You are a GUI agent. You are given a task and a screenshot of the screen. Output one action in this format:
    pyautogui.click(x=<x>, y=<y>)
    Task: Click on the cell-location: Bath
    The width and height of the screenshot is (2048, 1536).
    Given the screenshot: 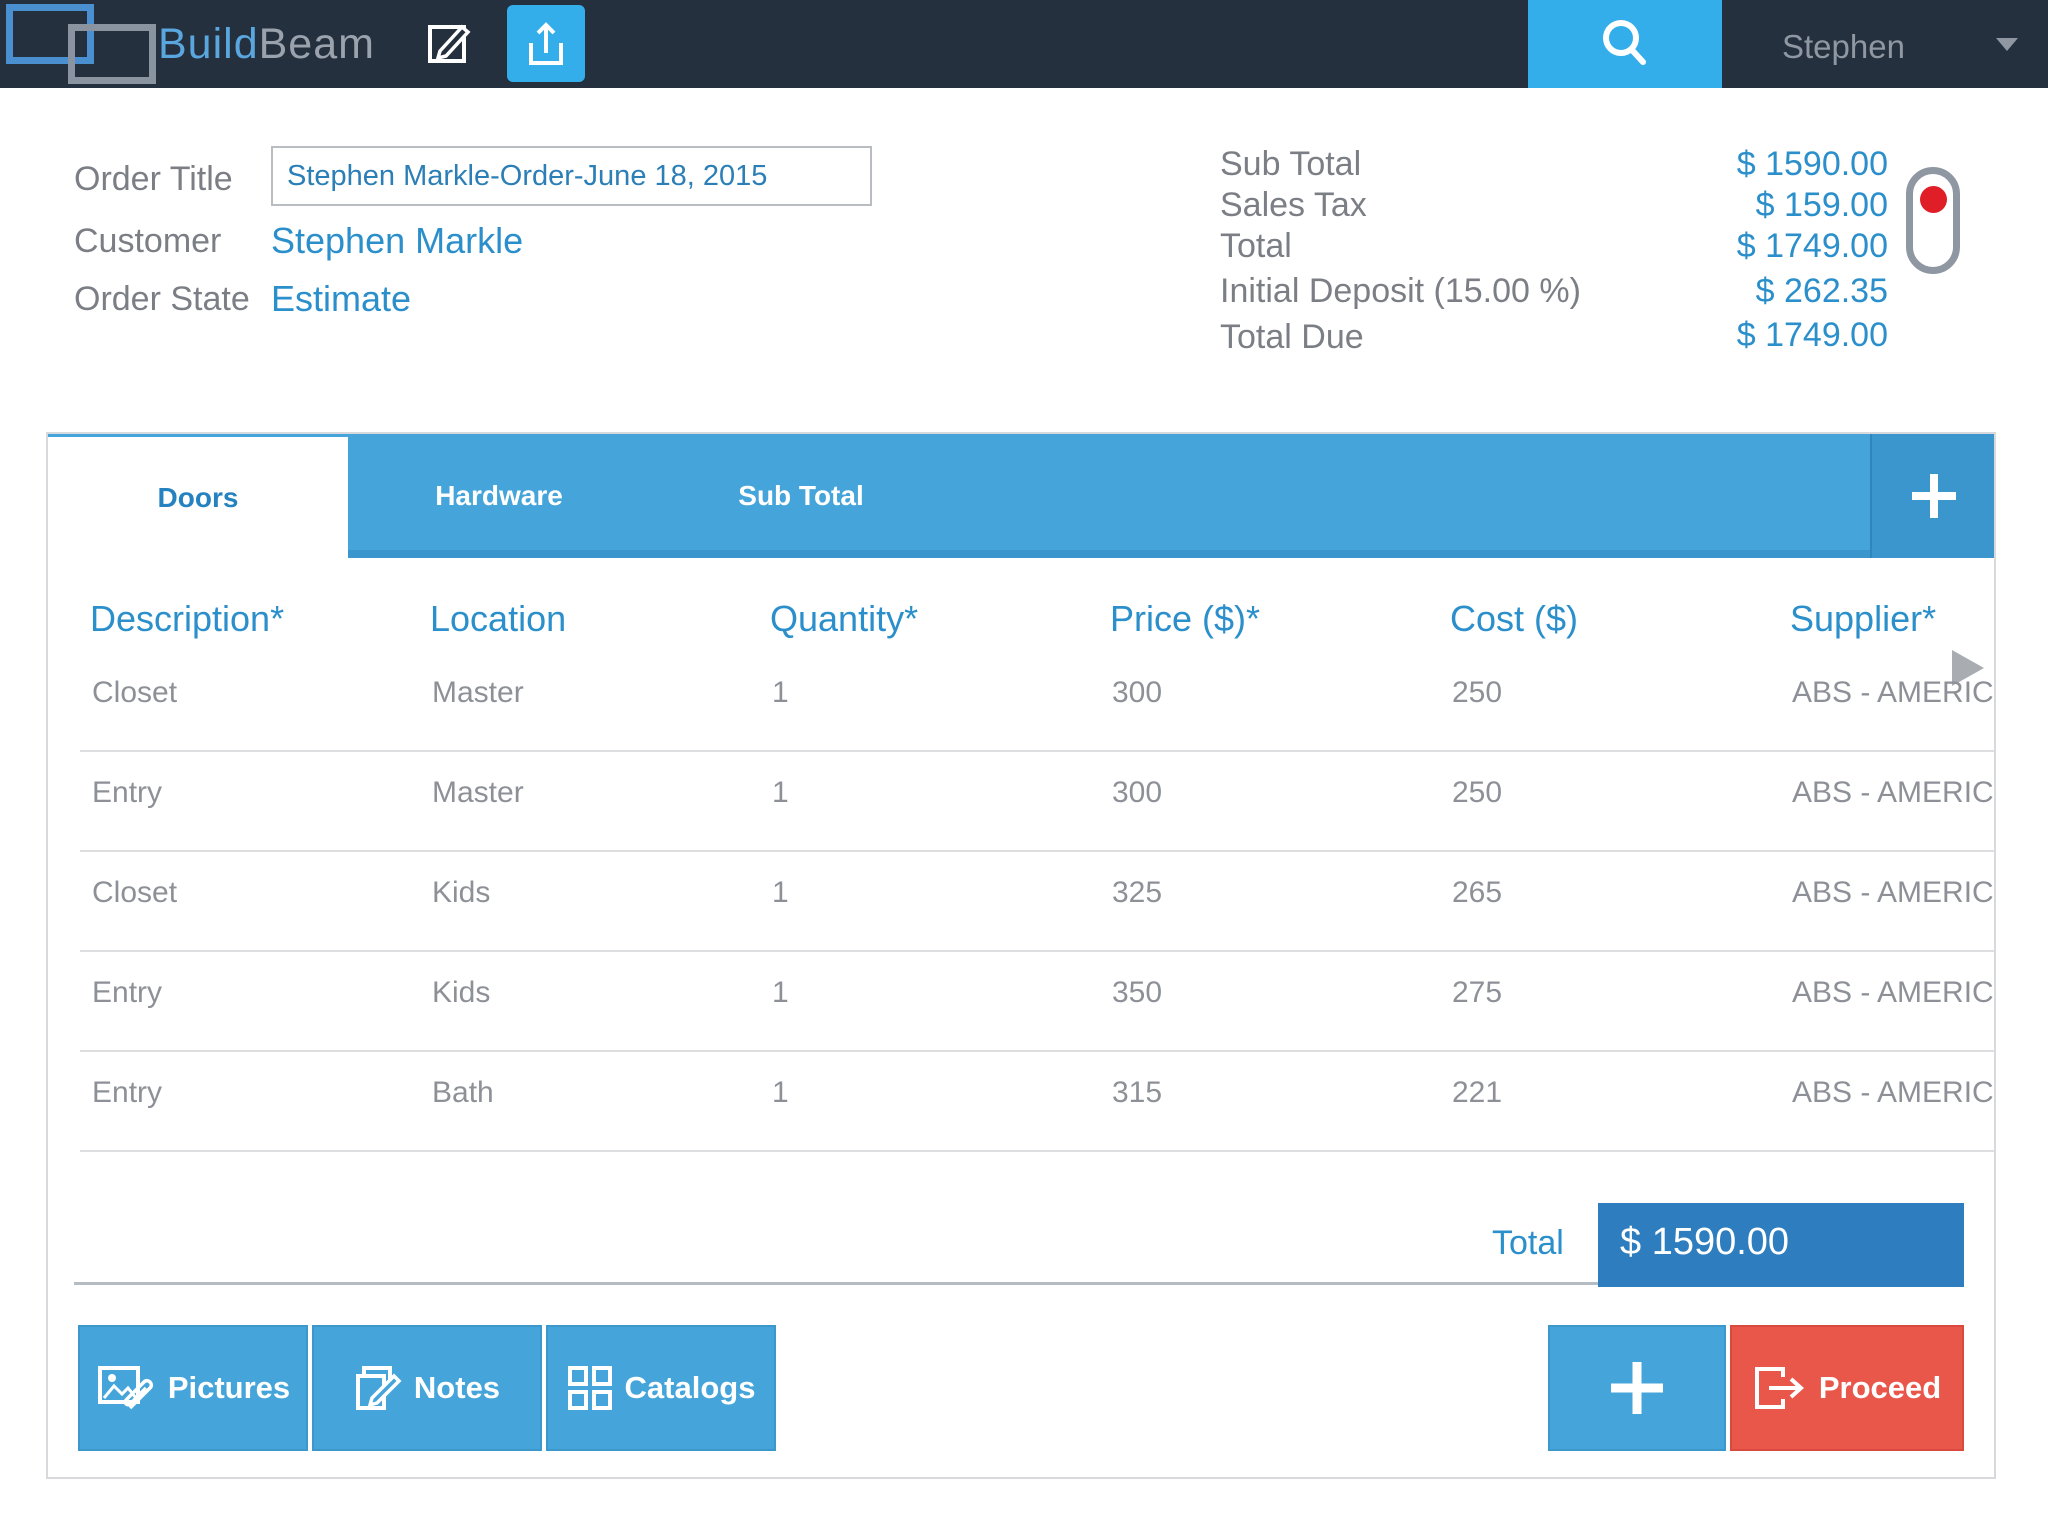 What is the action you would take?
    pyautogui.click(x=463, y=1092)
    